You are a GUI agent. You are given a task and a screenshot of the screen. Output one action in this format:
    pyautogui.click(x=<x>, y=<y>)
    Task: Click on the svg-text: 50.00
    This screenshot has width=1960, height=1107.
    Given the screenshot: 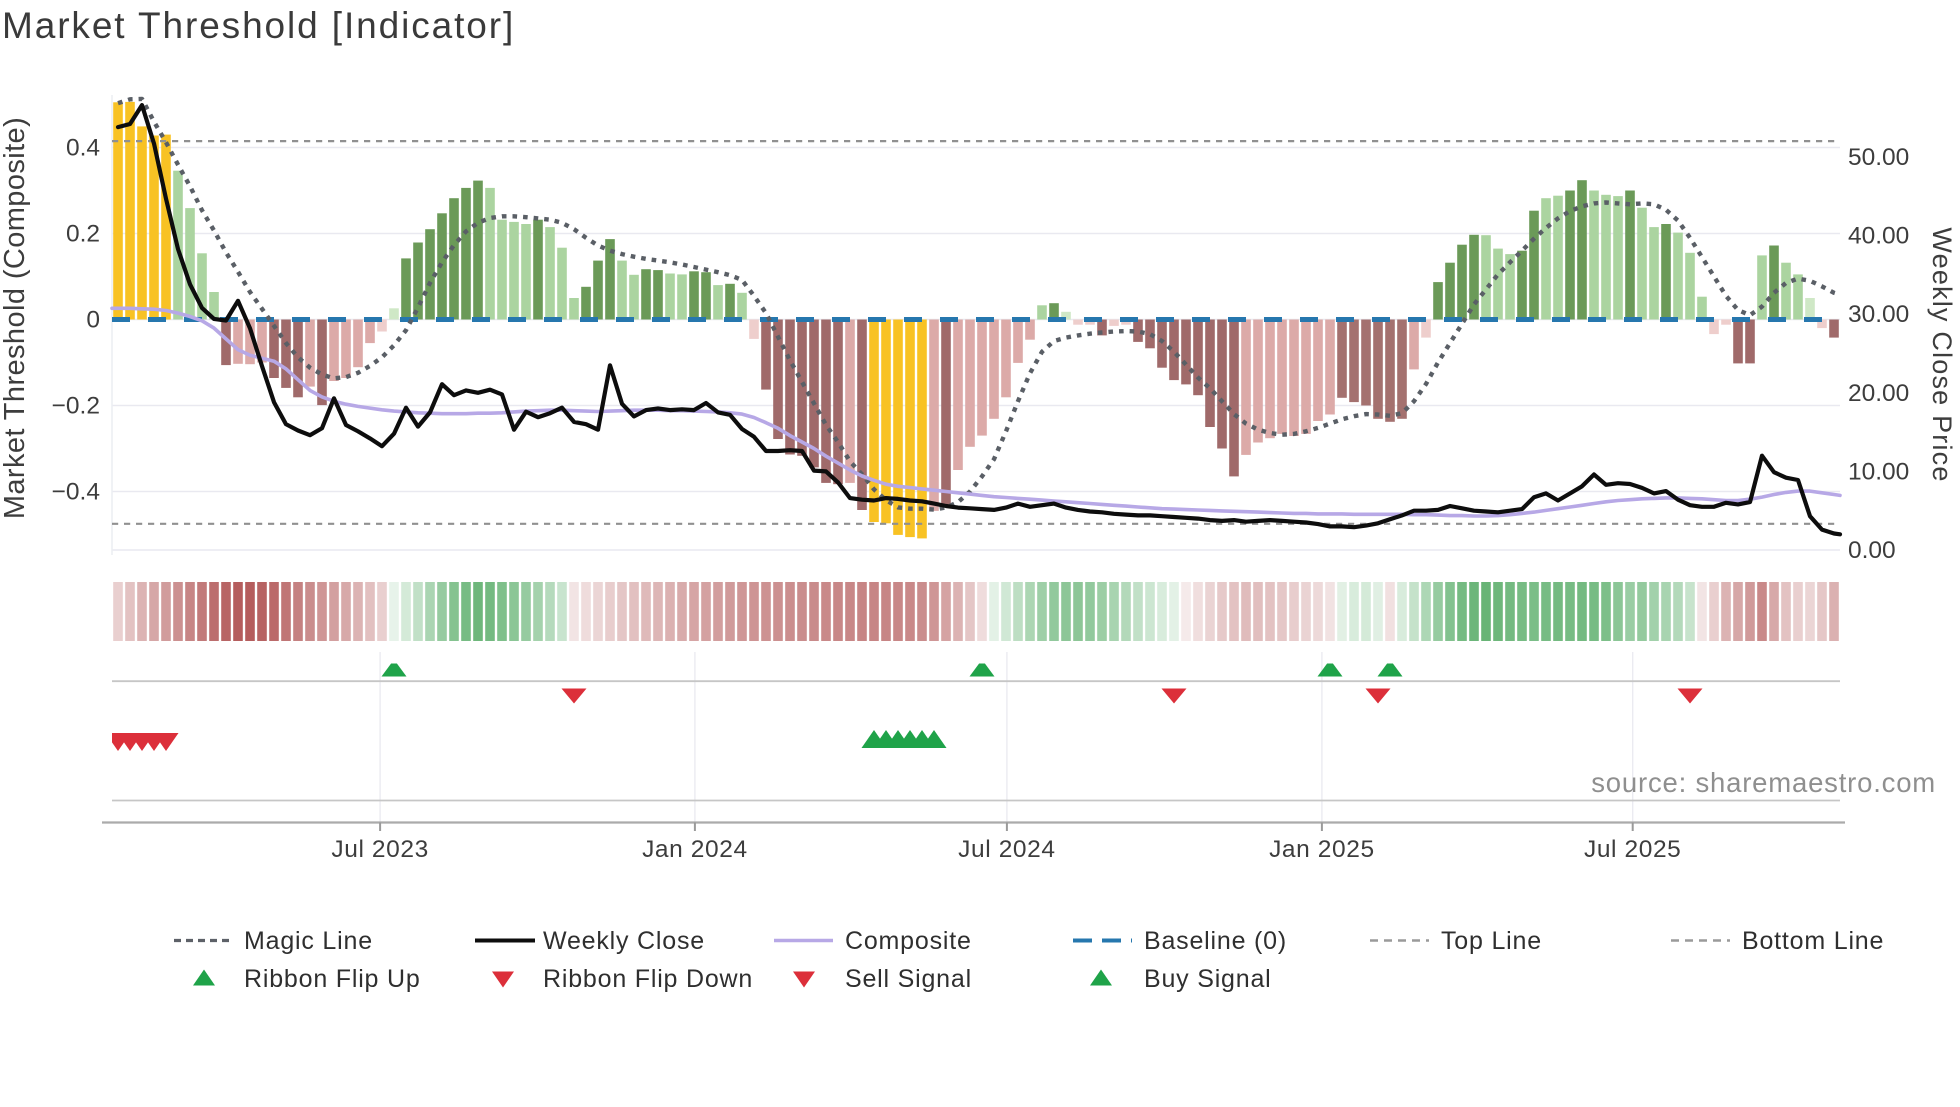 What is the action you would take?
    pyautogui.click(x=1878, y=157)
    